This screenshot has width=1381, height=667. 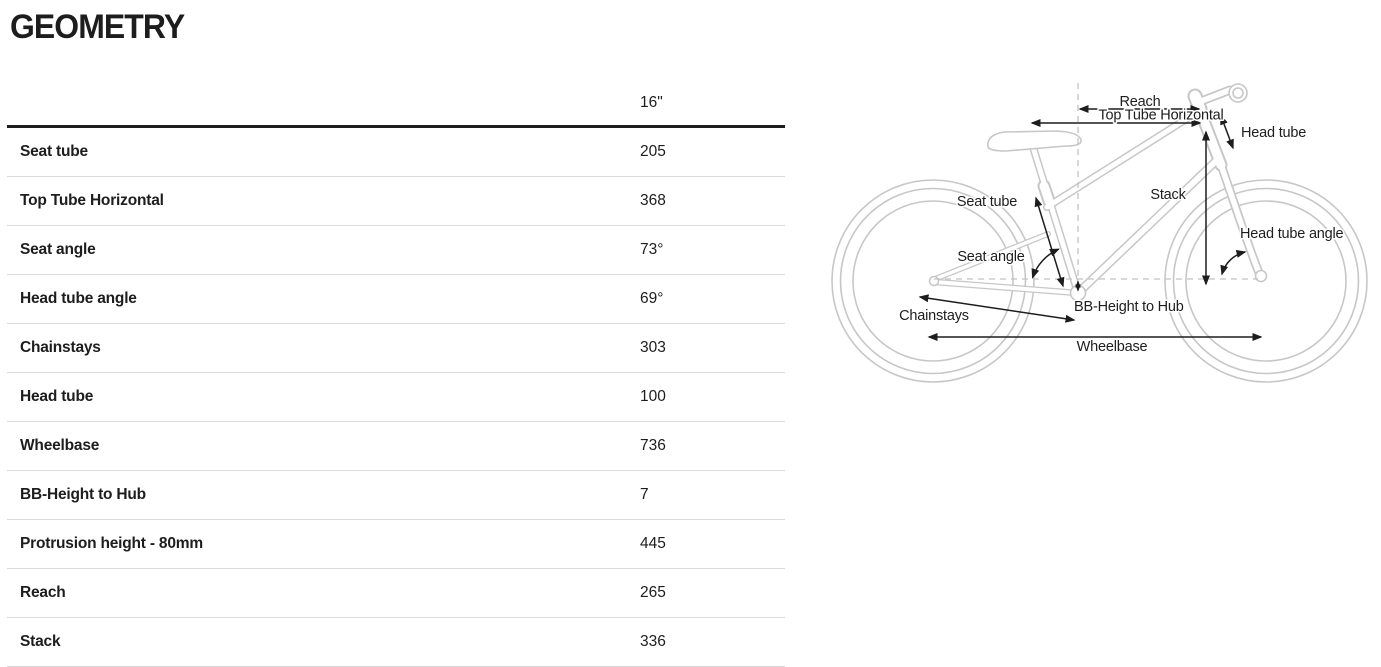 What do you see at coordinates (396, 299) in the screenshot?
I see `table-row: Head tube angle 69°` at bounding box center [396, 299].